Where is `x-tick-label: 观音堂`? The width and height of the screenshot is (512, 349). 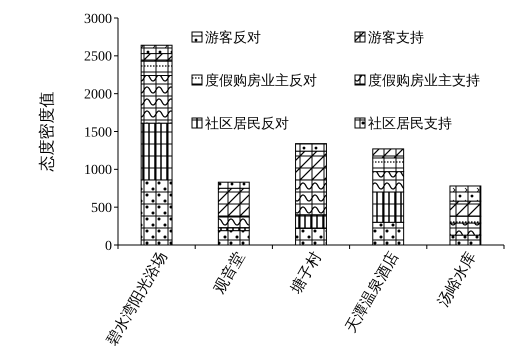
x-tick-label: 观音堂 is located at coordinates (229, 273).